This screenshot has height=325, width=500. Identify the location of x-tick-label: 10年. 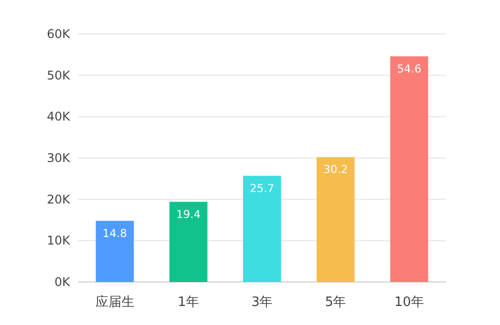
(409, 302).